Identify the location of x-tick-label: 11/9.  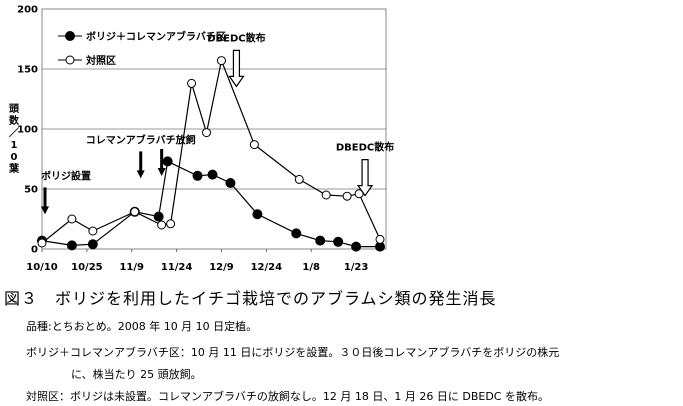
(131, 267).